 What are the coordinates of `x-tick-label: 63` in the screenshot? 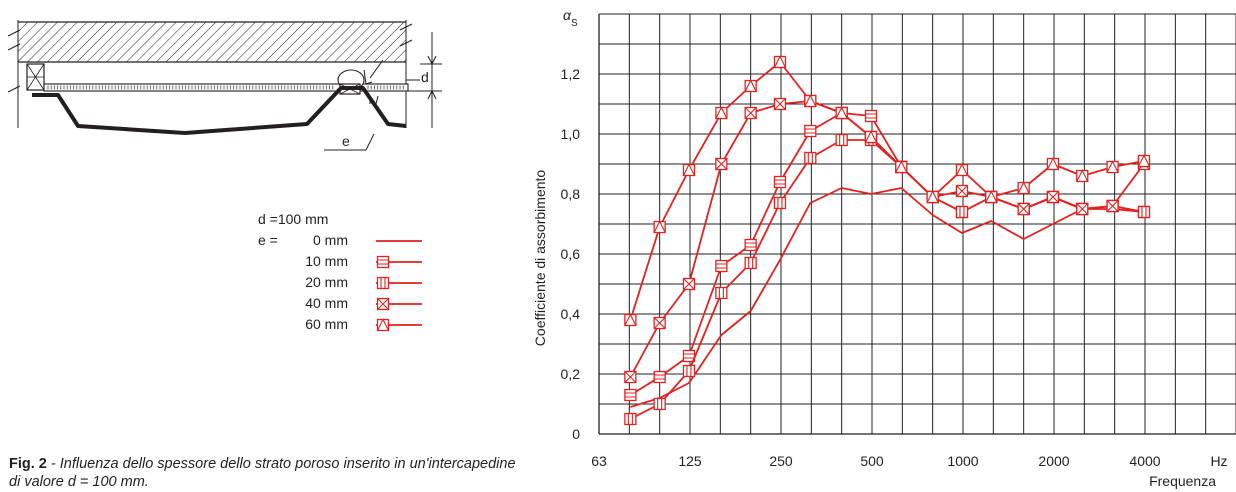 It's located at (599, 461).